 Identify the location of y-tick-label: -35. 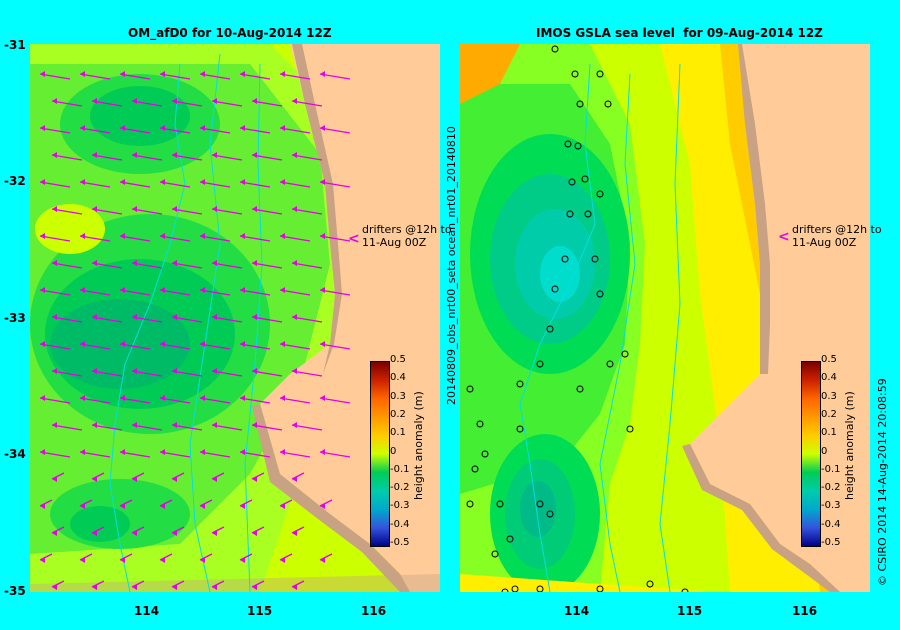
(15, 591).